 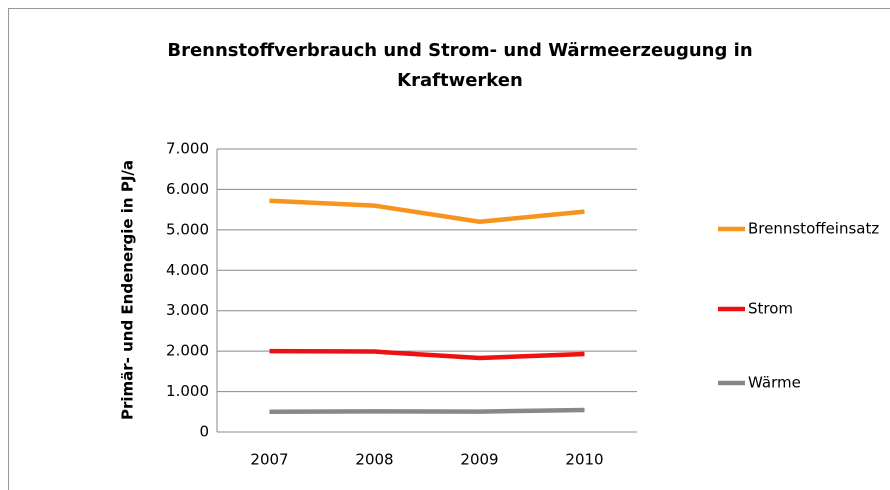 What do you see at coordinates (187, 351) in the screenshot?
I see `y-tick-label: 2.000` at bounding box center [187, 351].